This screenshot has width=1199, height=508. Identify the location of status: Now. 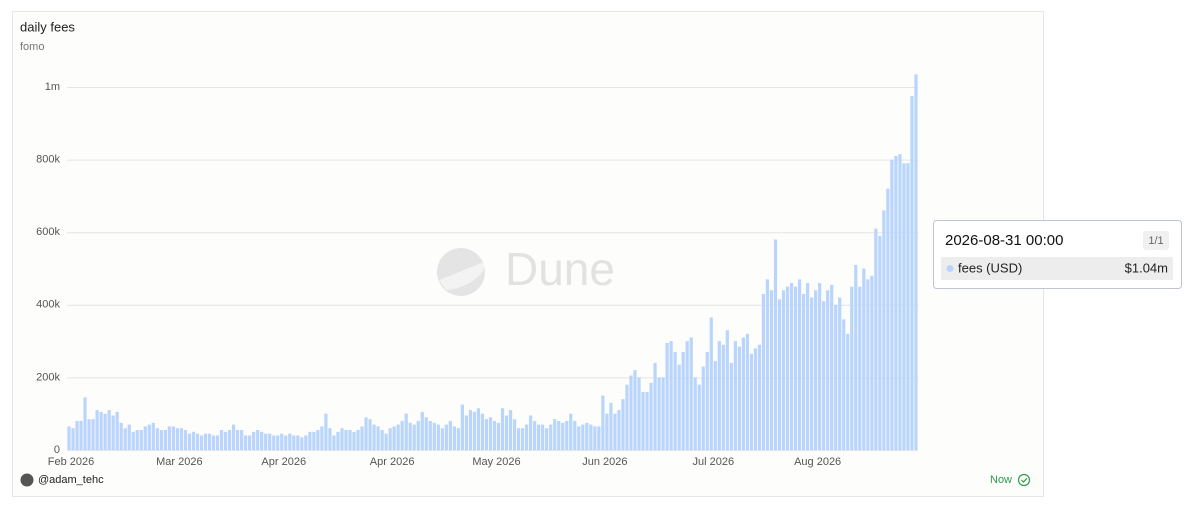
(1001, 480).